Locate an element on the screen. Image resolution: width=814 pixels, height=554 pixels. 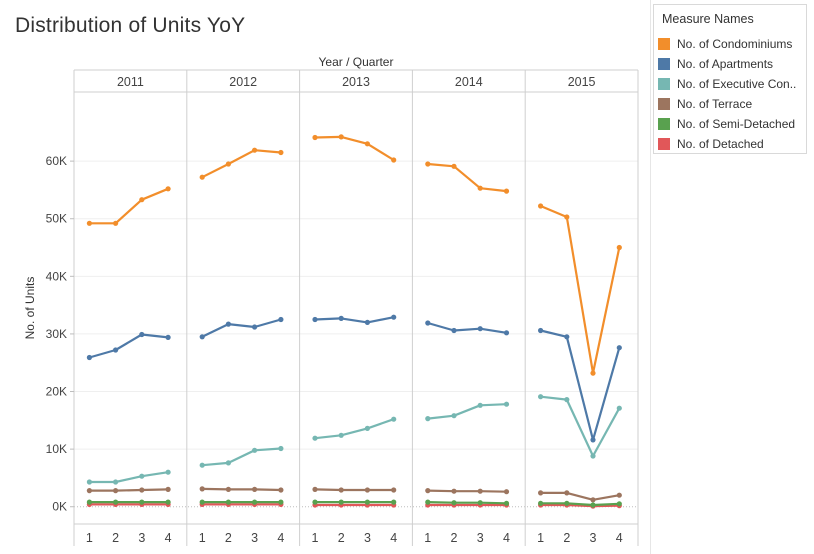
chart-title: Distribution of Units YoY is located at coordinates (130, 25).